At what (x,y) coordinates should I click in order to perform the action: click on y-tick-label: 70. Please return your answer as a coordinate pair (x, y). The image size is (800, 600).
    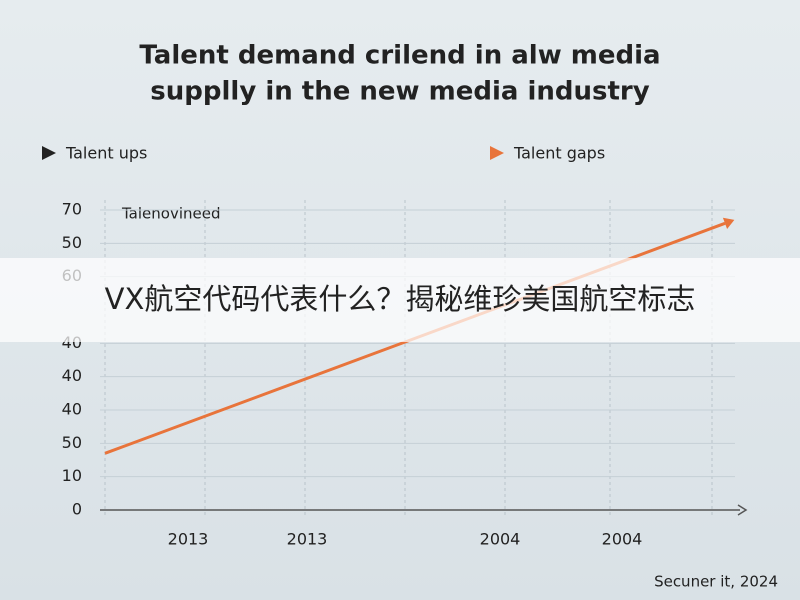
    Looking at the image, I should click on (72, 209).